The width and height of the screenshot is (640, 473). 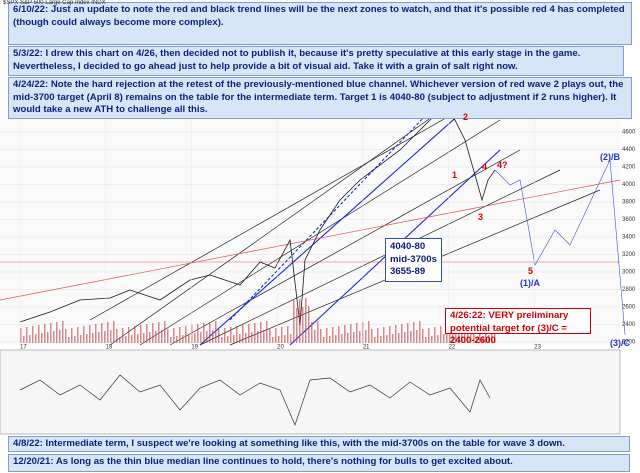 What do you see at coordinates (413, 259) in the screenshot?
I see `level: mid-3700s` at bounding box center [413, 259].